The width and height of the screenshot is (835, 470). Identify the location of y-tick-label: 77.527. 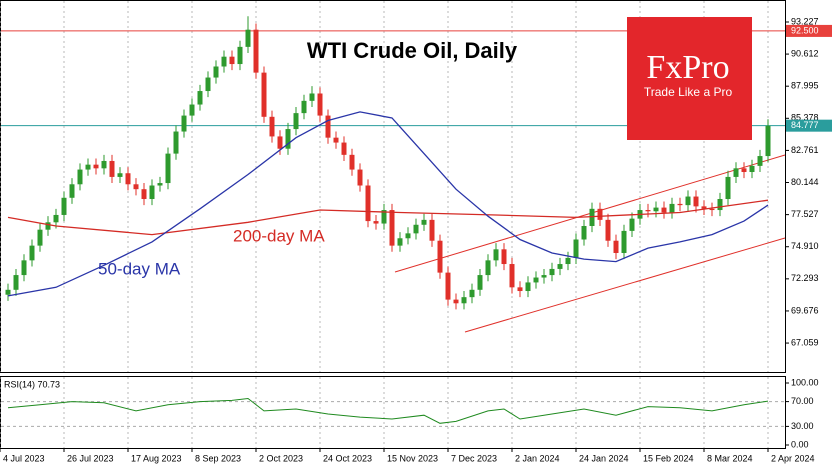
(805, 214).